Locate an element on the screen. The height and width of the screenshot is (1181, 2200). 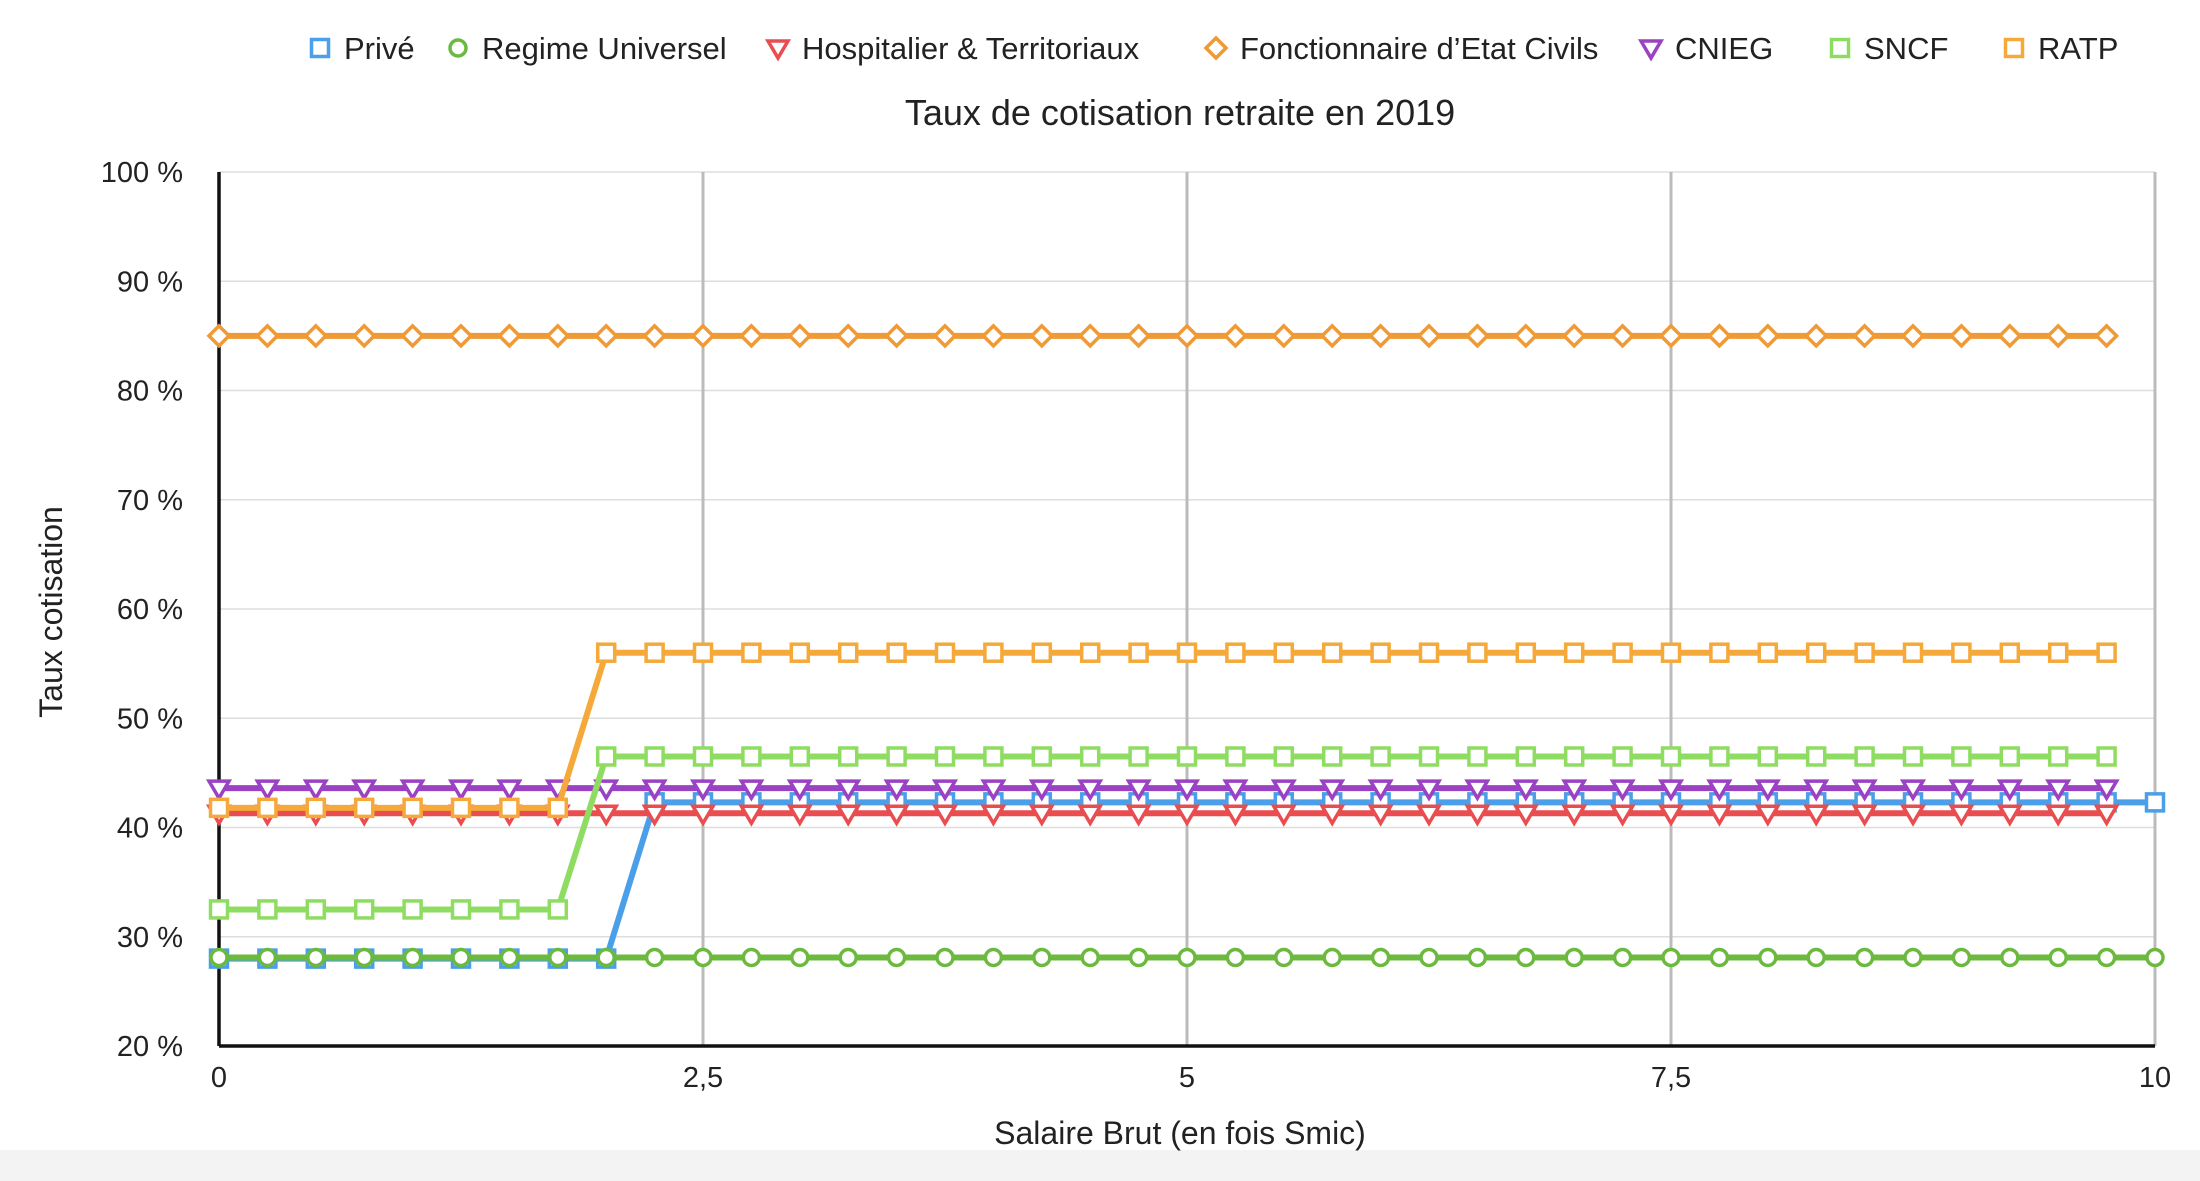
series-ratp is located at coordinates (1162, 730).